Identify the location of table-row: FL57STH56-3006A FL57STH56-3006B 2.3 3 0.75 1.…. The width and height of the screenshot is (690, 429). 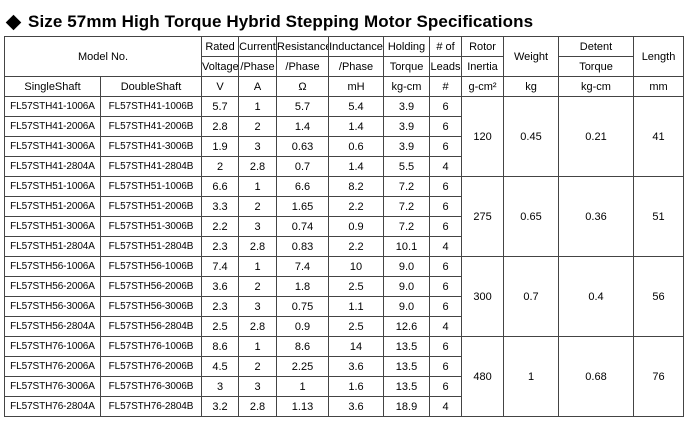
(344, 306).